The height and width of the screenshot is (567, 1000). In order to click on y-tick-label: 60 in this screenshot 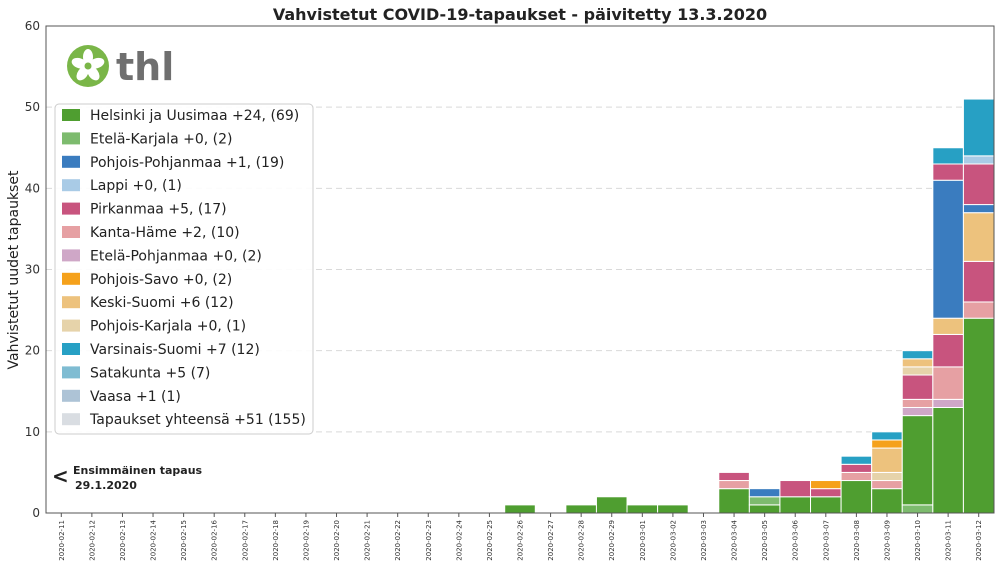, I will do `click(32, 26)`.